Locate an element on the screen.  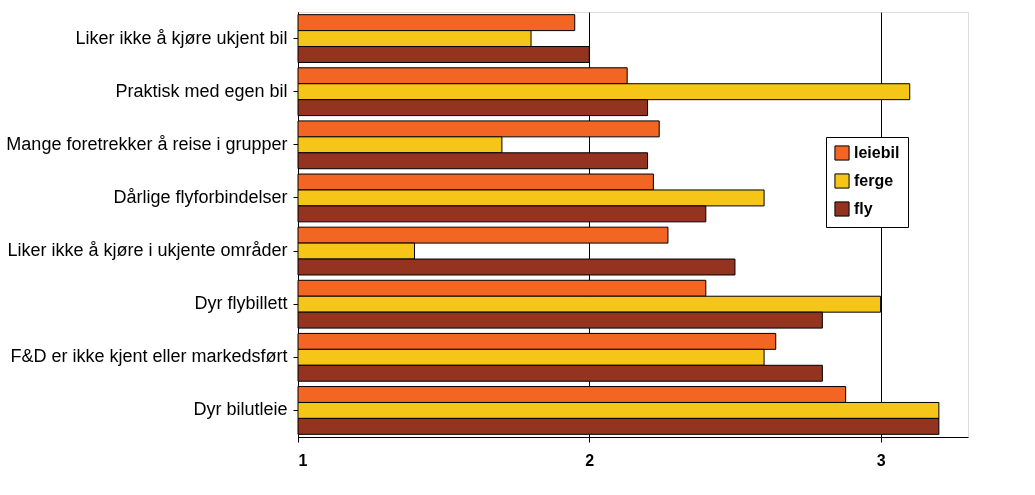
y-tick-label: F&D er ikke kjent eller markedsført is located at coordinates (149, 356).